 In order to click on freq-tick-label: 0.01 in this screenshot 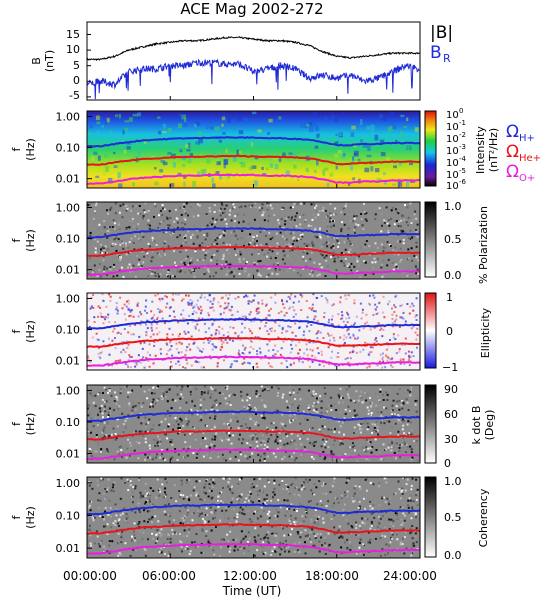, I will do `click(68, 361)`.